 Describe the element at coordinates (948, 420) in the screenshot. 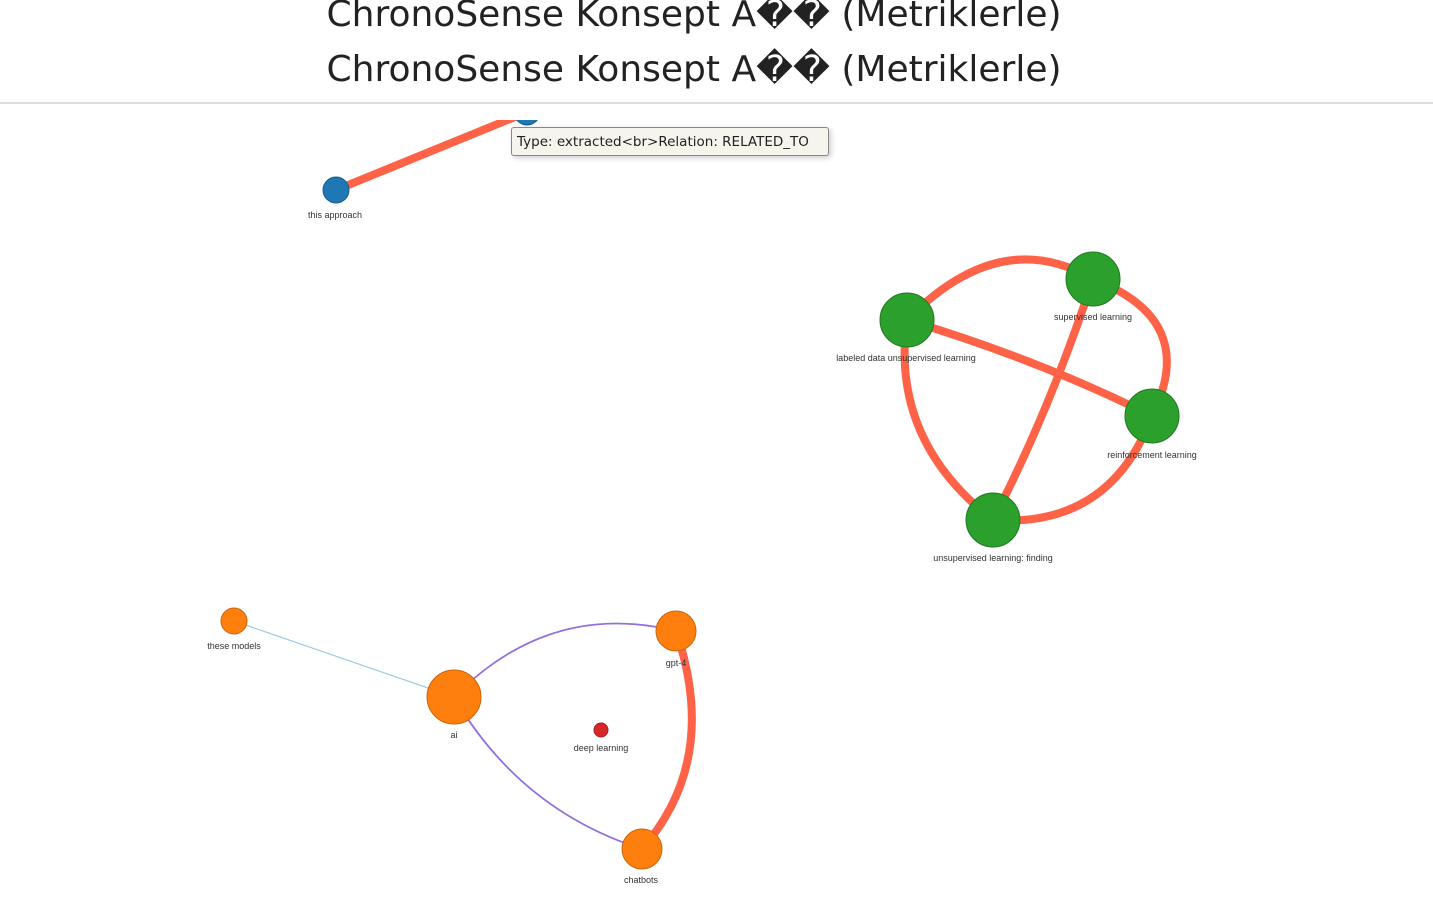

I see `edge-unsupervised-labeled` at that location.